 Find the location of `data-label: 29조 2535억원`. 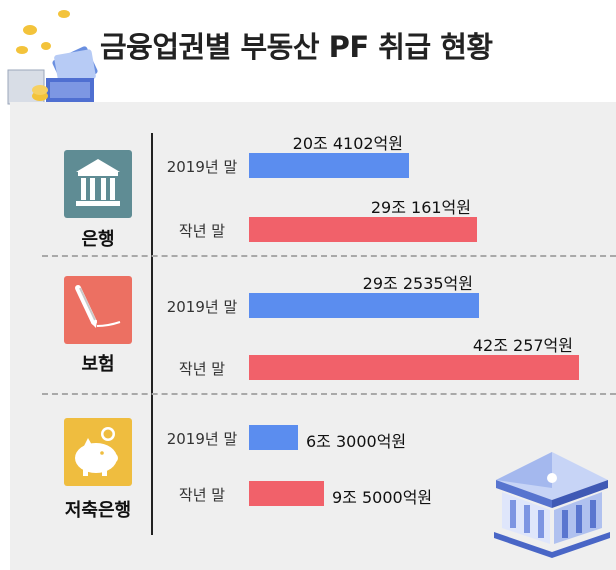

data-label: 29조 2535억원 is located at coordinates (417, 283).